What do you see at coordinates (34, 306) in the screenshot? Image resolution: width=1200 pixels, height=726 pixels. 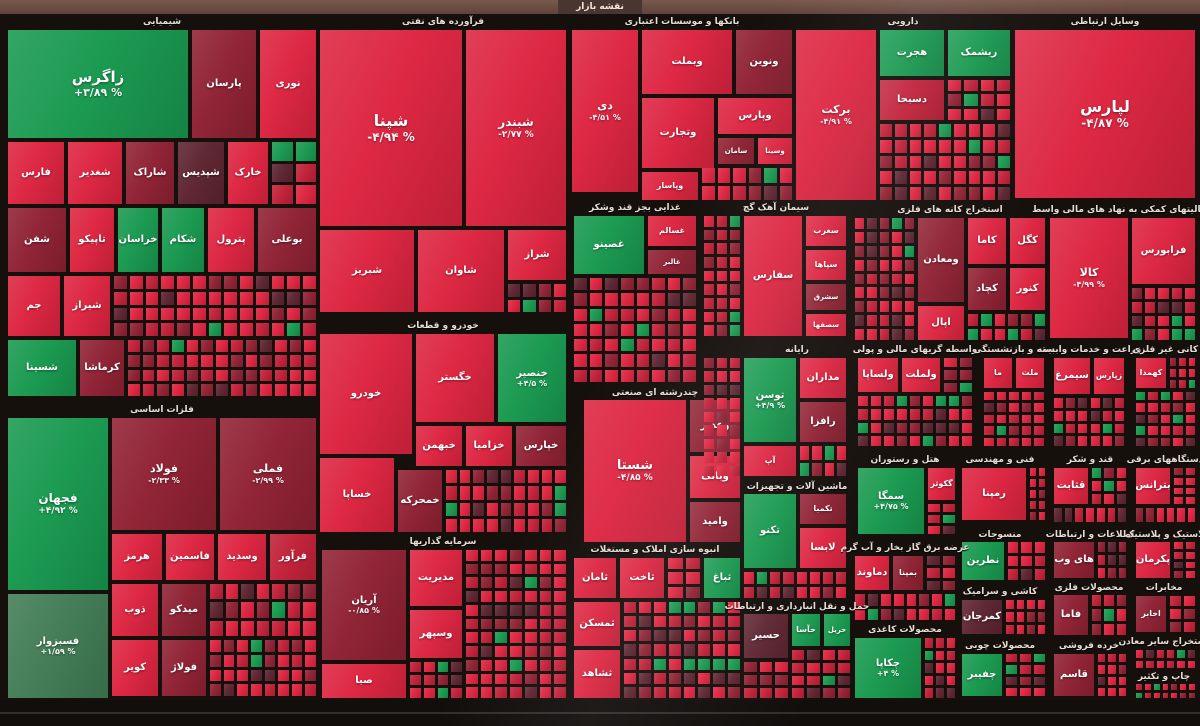 I see `treemap-tile: جم` at bounding box center [34, 306].